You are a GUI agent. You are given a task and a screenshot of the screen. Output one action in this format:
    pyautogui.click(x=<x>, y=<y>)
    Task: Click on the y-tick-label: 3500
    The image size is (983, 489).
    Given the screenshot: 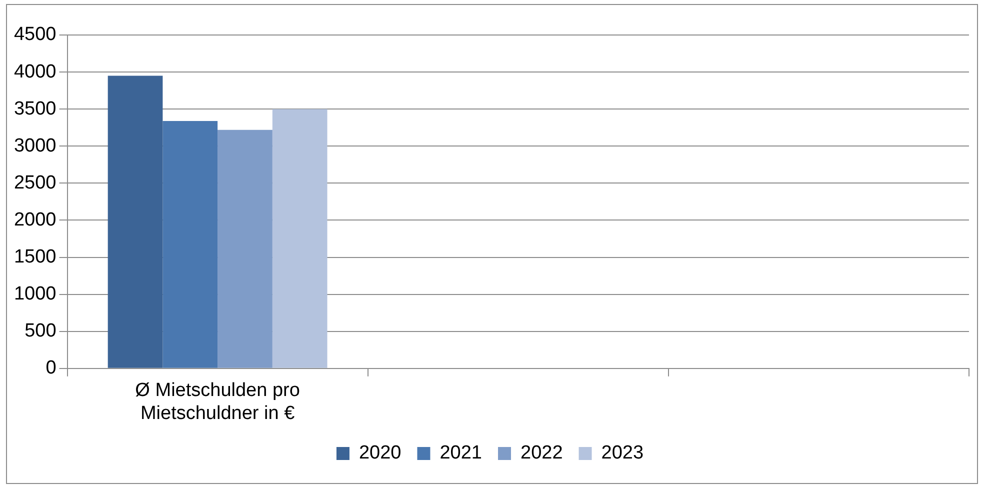 What is the action you would take?
    pyautogui.click(x=35, y=109)
    